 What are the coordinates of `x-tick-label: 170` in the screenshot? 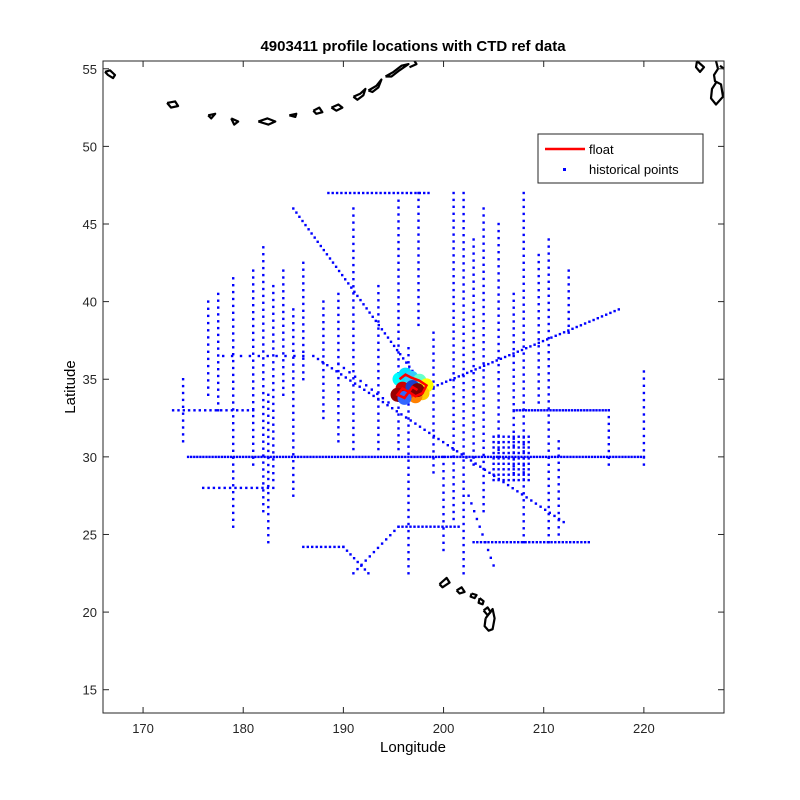 It's located at (143, 728).